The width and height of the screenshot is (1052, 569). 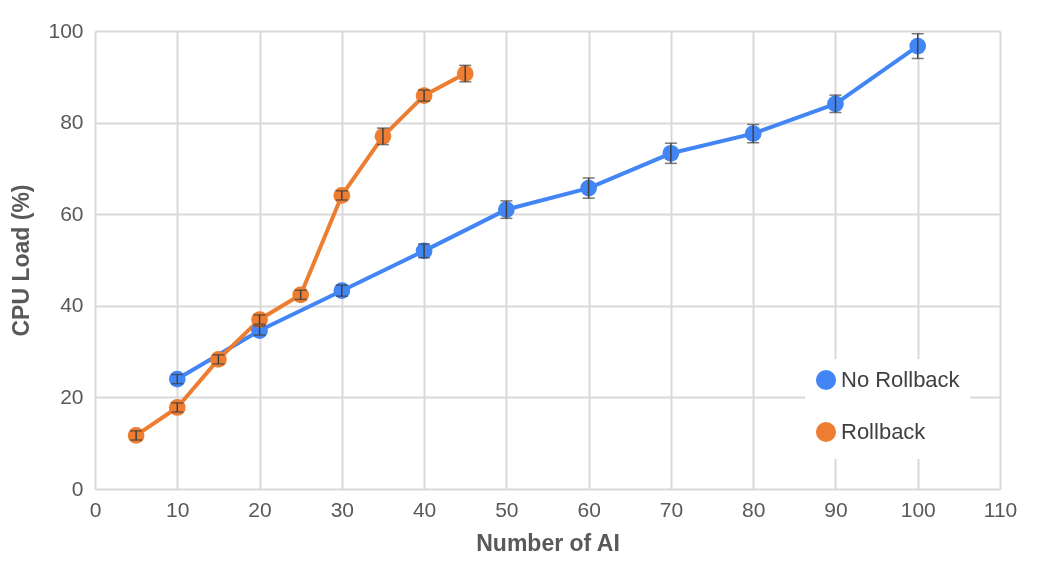 What do you see at coordinates (507, 509) in the screenshot?
I see `x-tick-label: 50` at bounding box center [507, 509].